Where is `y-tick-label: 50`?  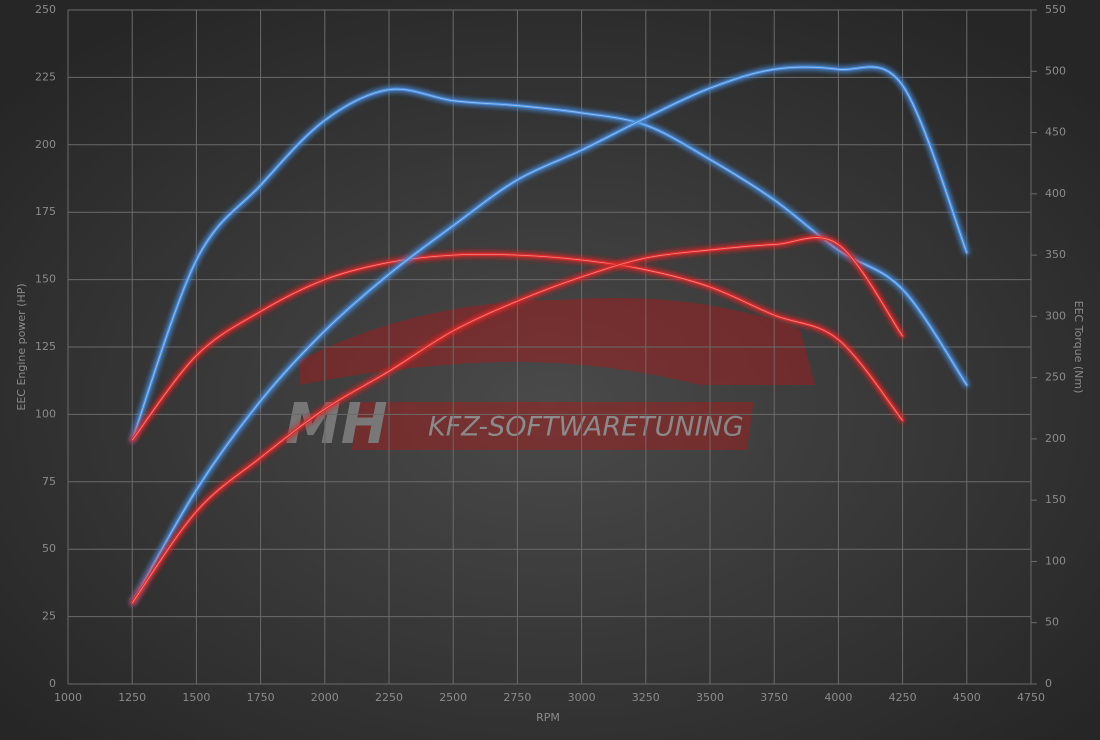 y-tick-label: 50 is located at coordinates (49, 548).